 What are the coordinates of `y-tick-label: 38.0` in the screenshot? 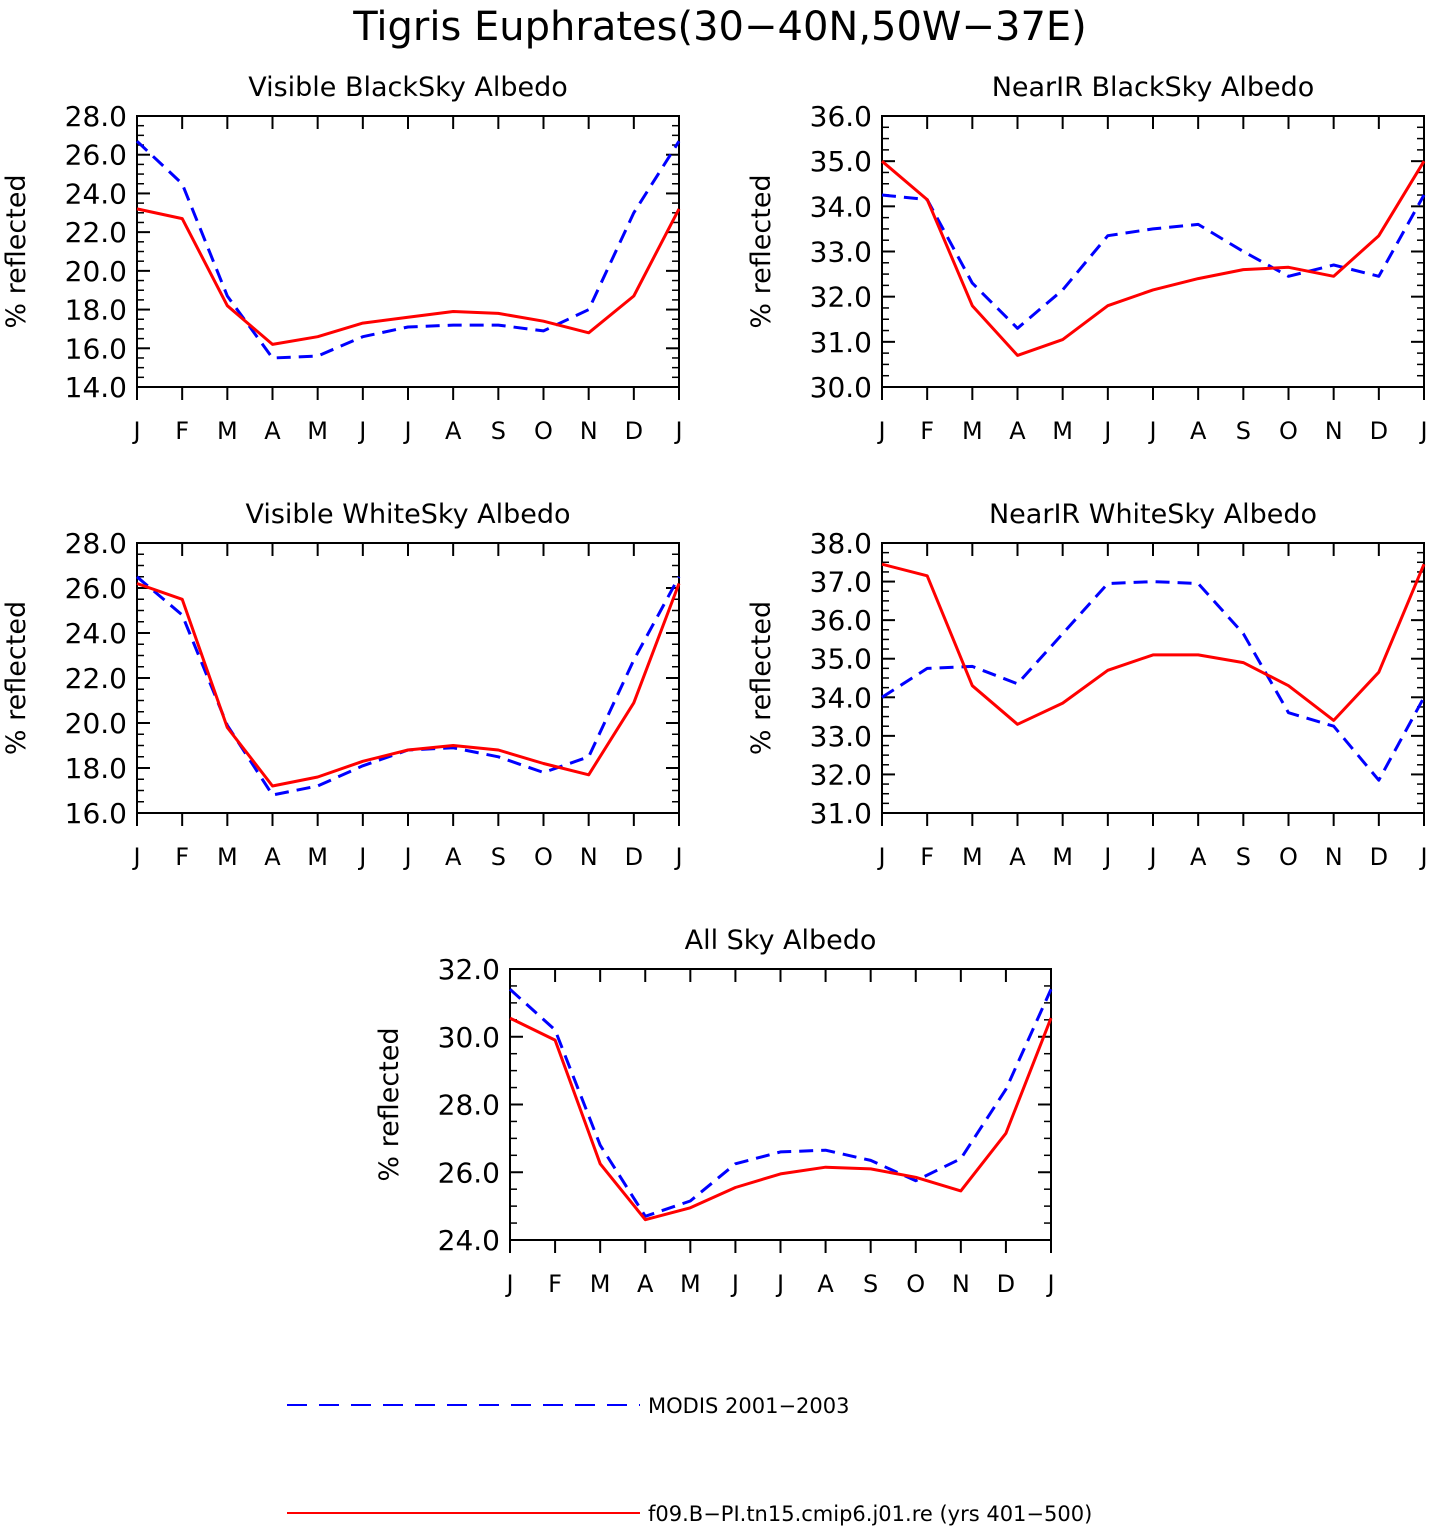 It's located at (841, 543).